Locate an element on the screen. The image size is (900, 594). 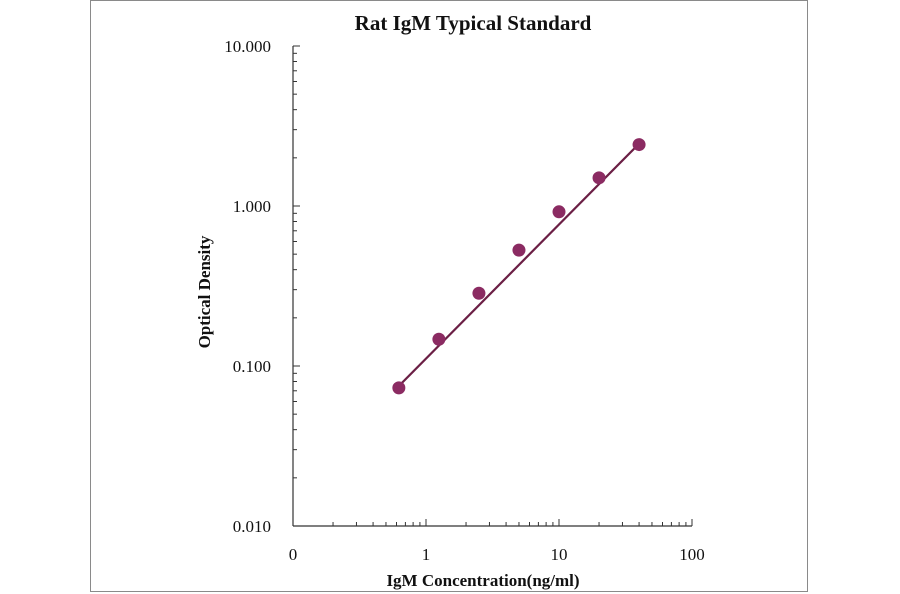
x-tick-label: 0 is located at coordinates (293, 554).